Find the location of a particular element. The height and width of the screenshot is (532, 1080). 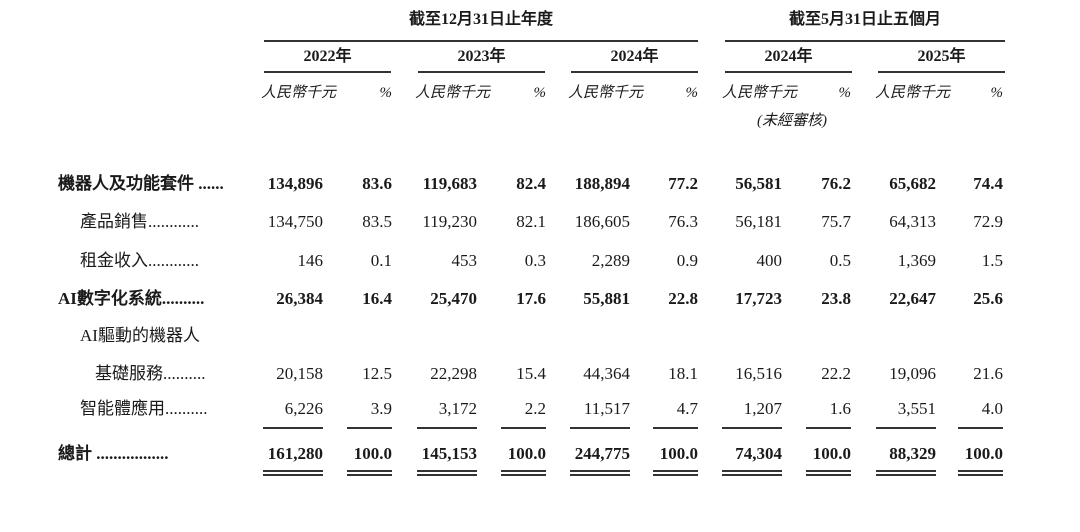

cell-value: 4.7 is located at coordinates (687, 408).